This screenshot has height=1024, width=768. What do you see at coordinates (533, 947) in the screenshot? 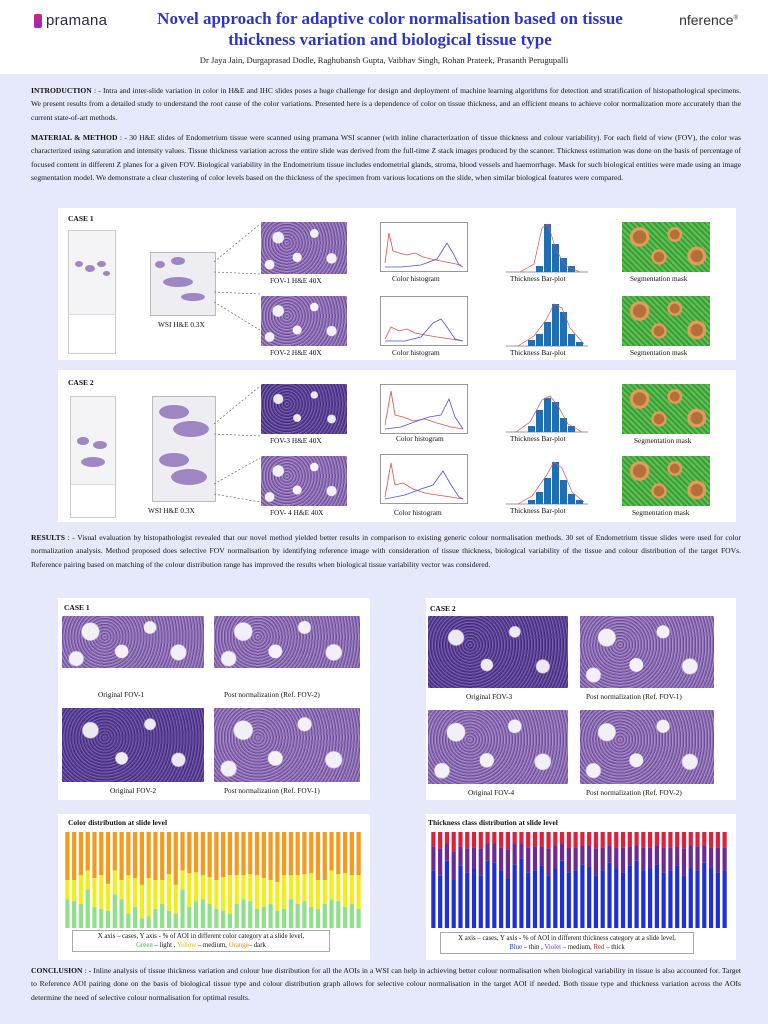
I see `legend-thin-text: – thin ,` at bounding box center [533, 947].